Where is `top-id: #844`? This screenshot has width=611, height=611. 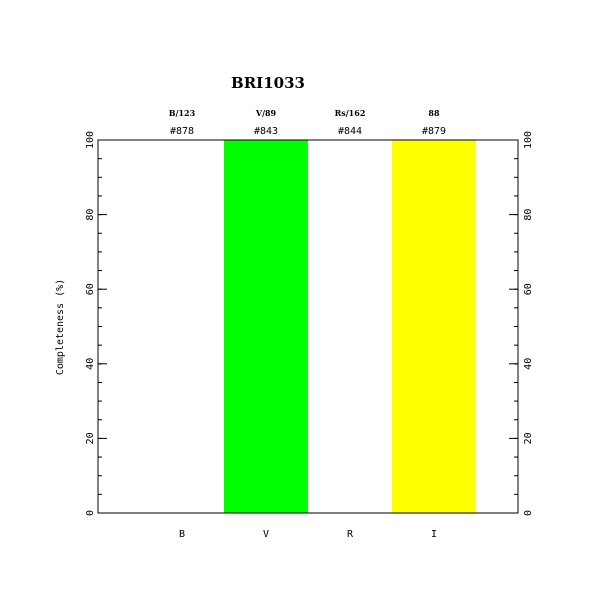 top-id: #844 is located at coordinates (350, 131).